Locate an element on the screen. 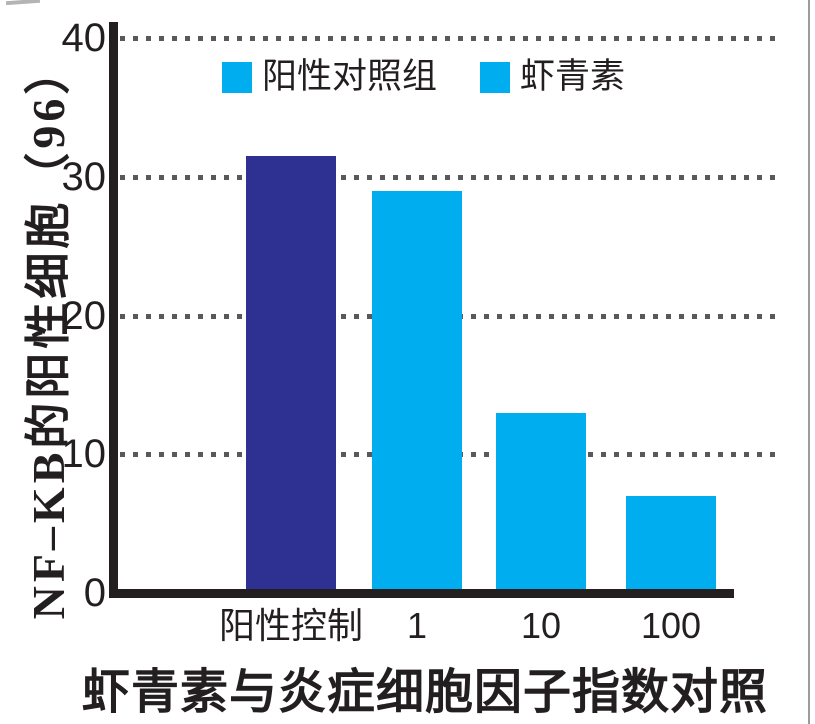  y-tick-label: 10 is located at coordinates (84, 454).